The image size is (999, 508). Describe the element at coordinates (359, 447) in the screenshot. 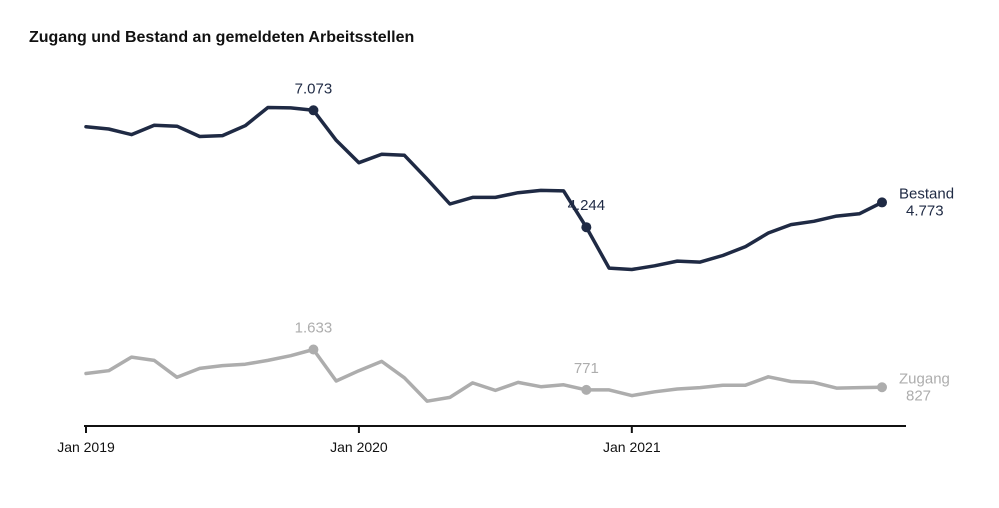

I see `x-tick-label: Jan 2020` at that location.